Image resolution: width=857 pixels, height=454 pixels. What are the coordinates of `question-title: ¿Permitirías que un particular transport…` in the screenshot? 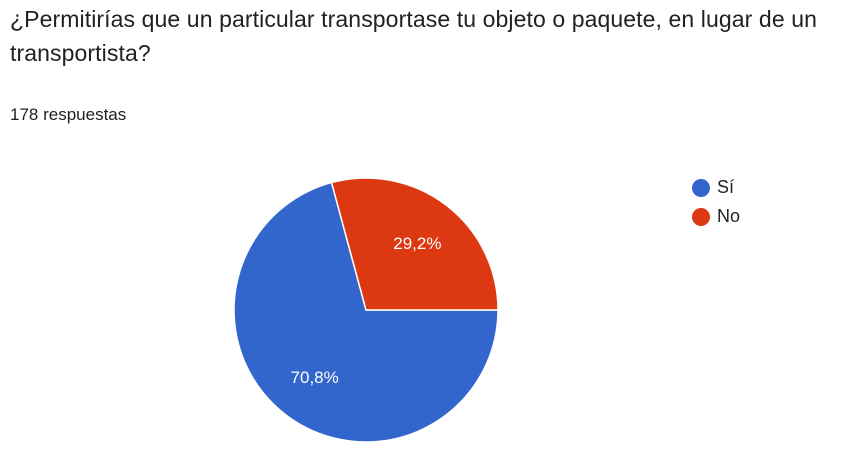 It's located at (413, 36).